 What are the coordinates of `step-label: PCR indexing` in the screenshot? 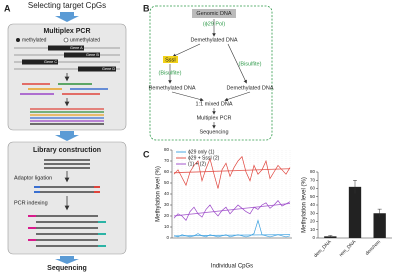 It's located at (31, 203).